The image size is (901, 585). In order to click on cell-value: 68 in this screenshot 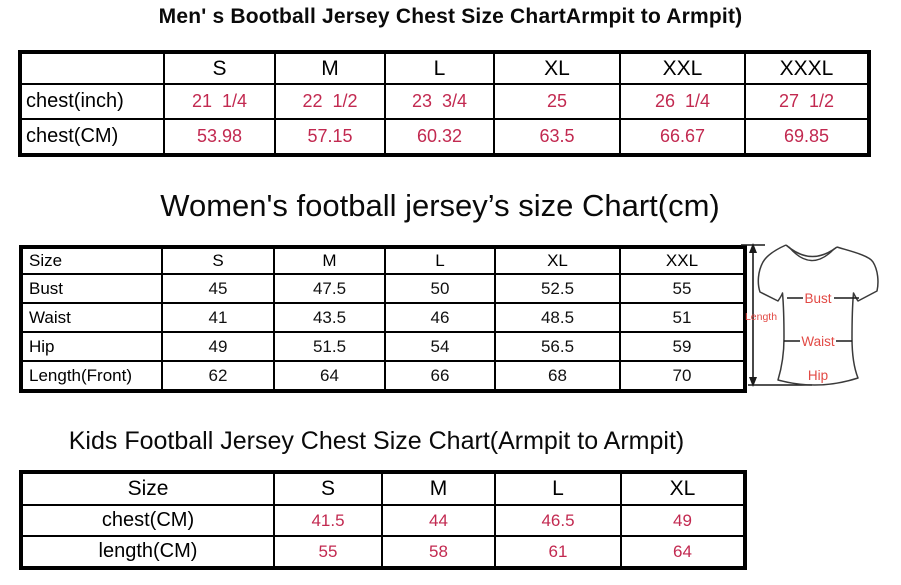, I will do `click(557, 376)`.